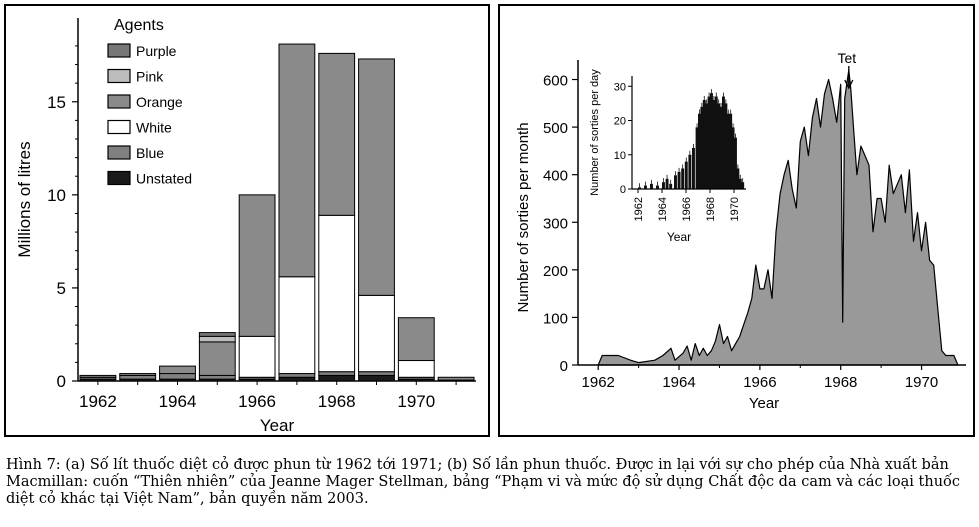 This screenshot has width=979, height=527. I want to click on x-axis-label: Year, so click(764, 403).